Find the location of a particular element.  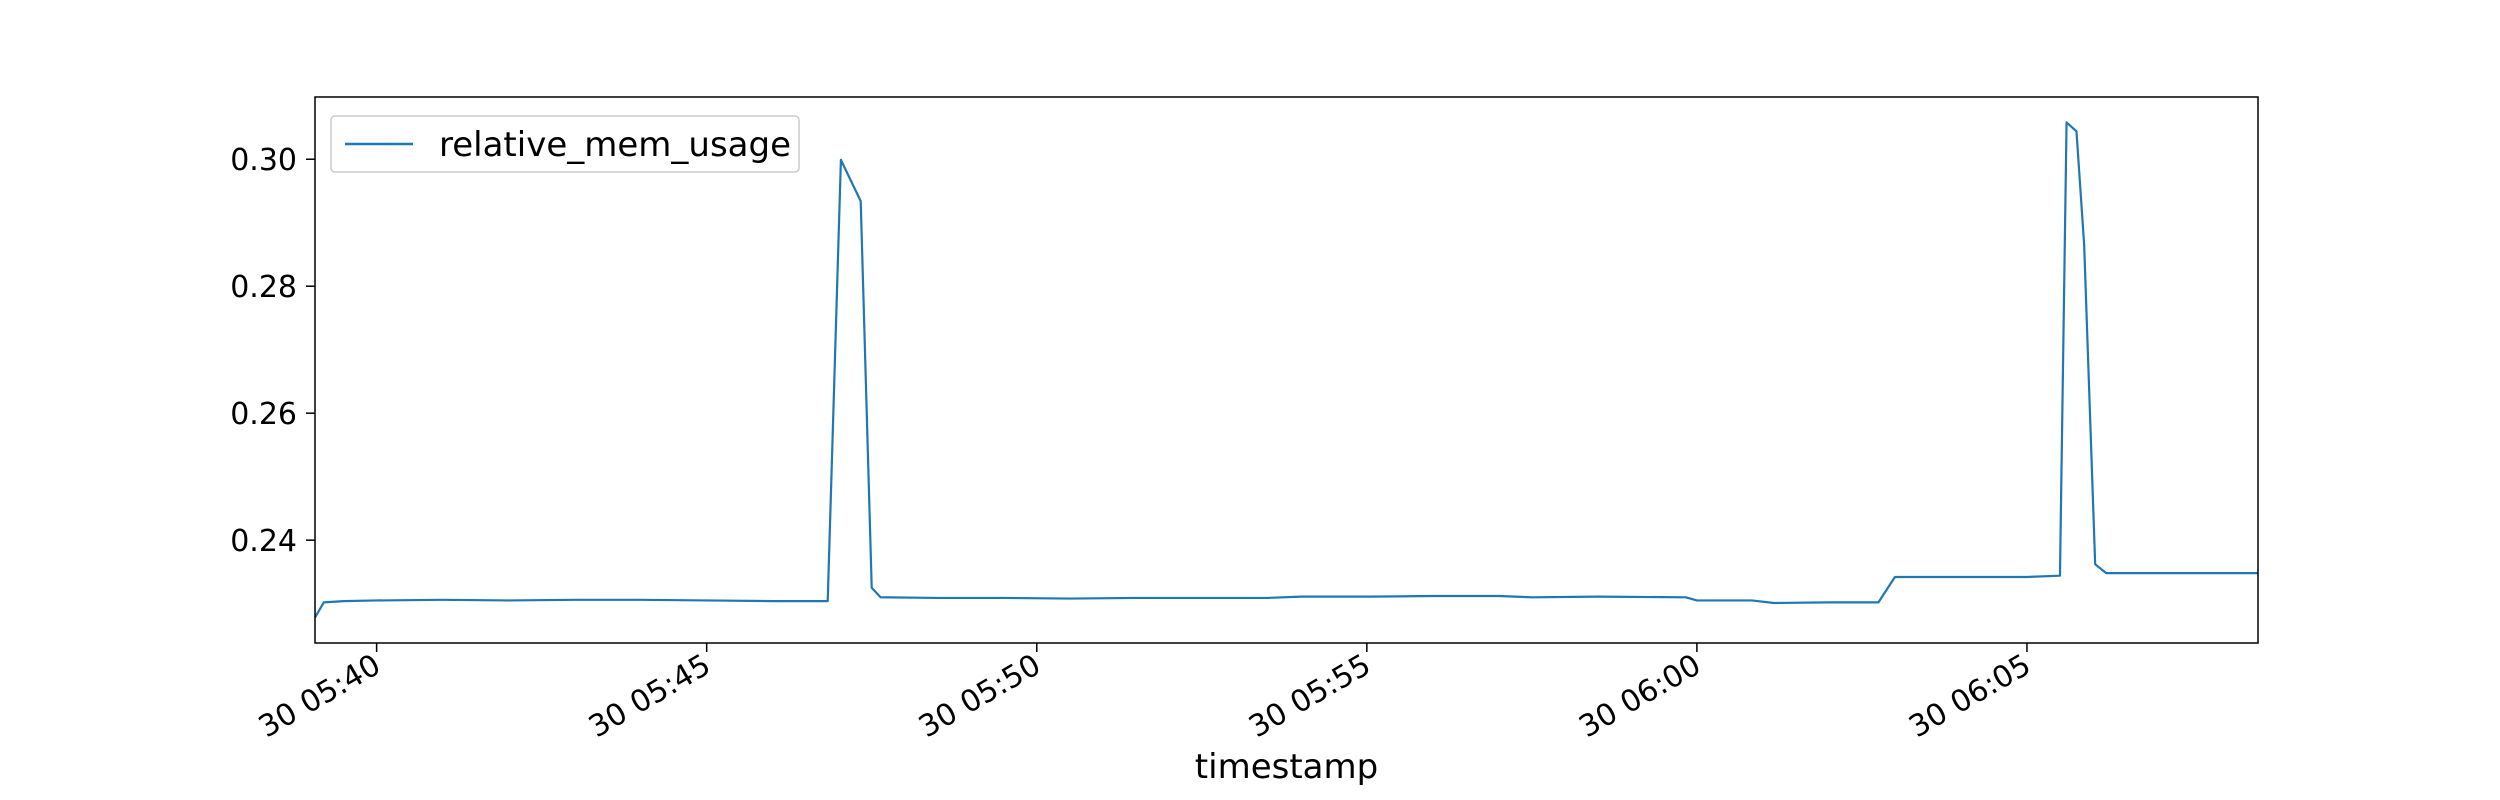

y-tick-label: 0.30 is located at coordinates (263, 160).